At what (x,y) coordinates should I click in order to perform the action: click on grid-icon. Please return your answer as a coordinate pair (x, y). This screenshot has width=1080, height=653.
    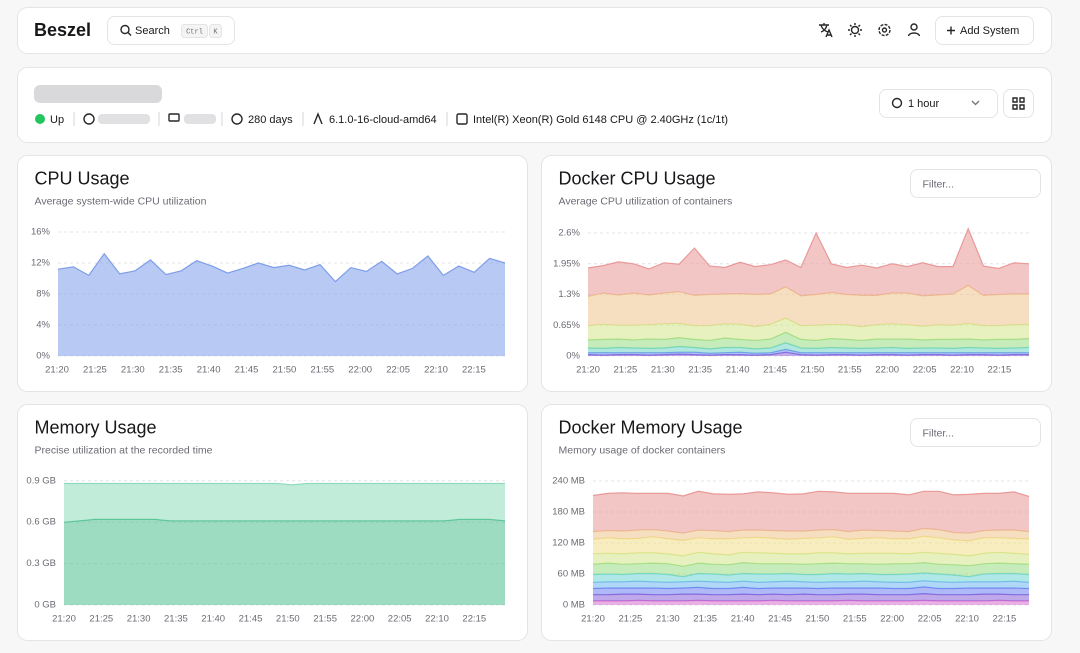
    Looking at the image, I should click on (1018, 103).